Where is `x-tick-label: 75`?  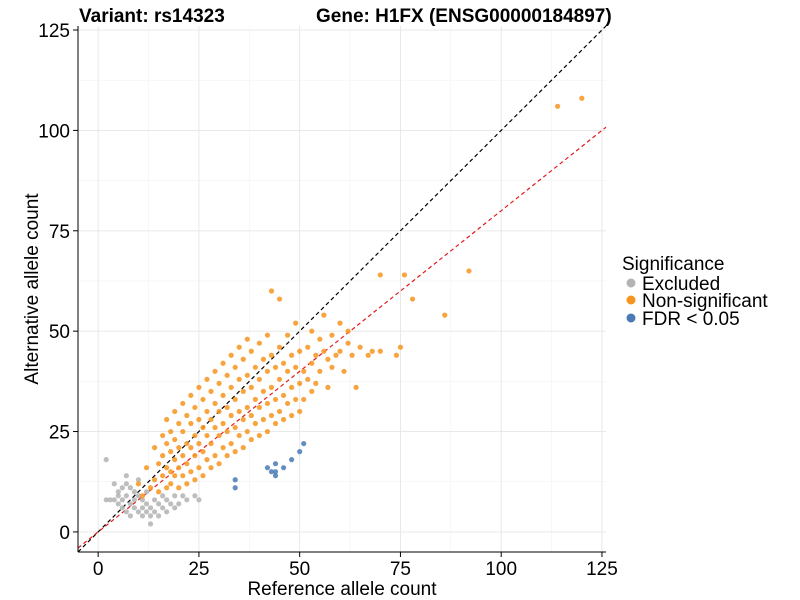
x-tick-label: 75 is located at coordinates (400, 569).